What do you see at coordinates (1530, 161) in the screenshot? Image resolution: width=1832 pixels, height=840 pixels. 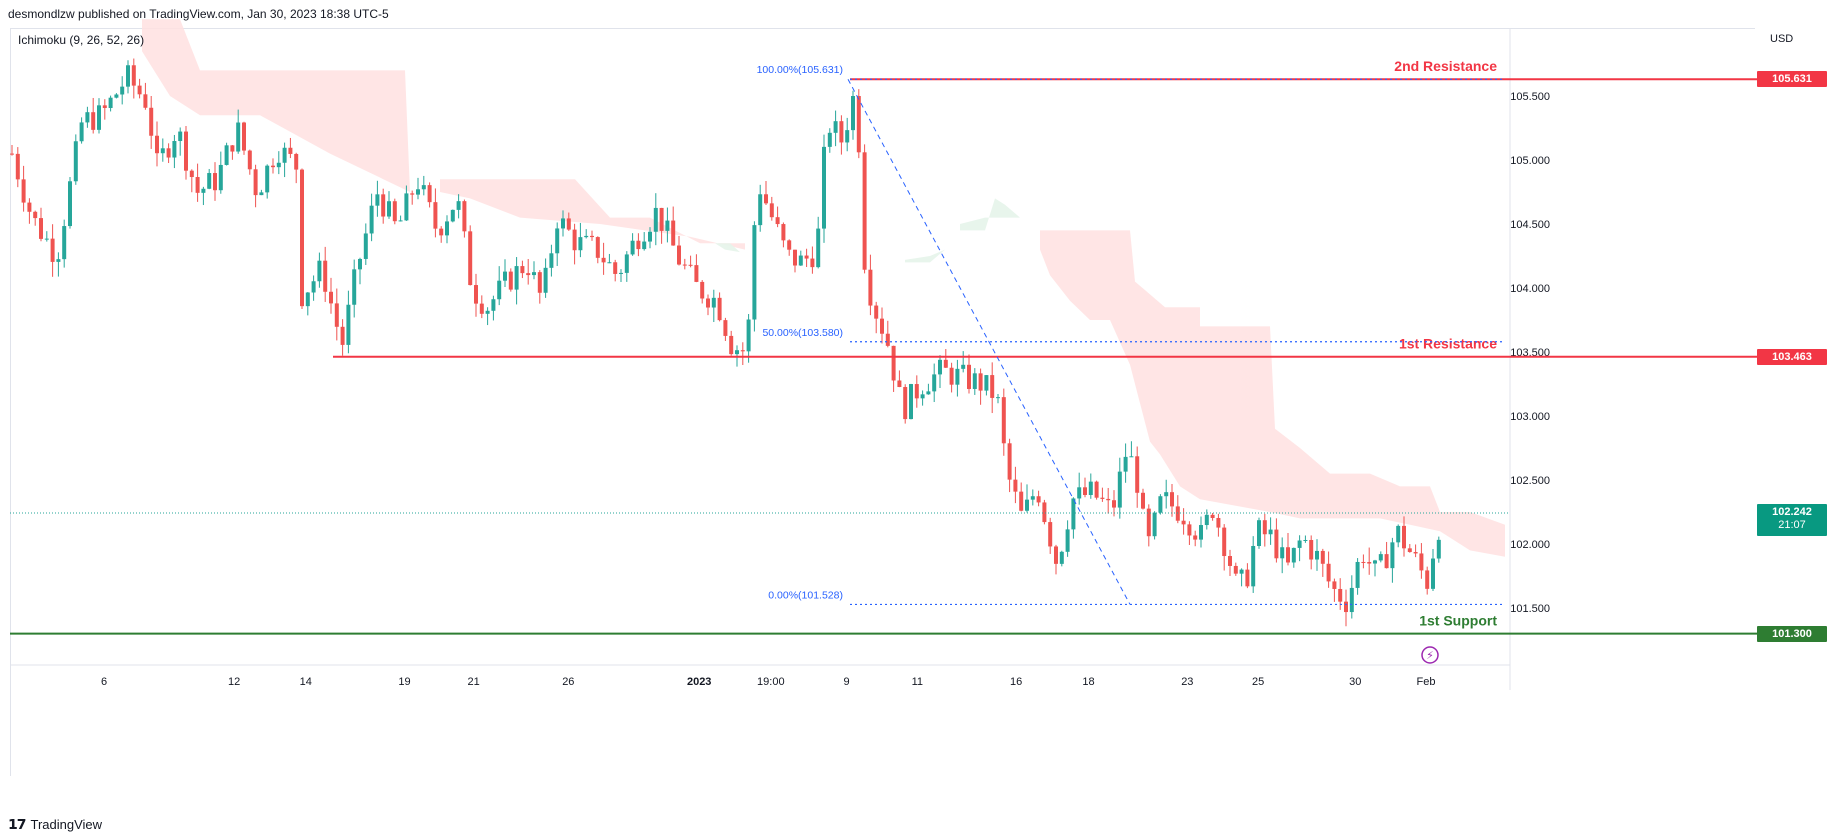 I see `y-tick-label: 105.000` at bounding box center [1530, 161].